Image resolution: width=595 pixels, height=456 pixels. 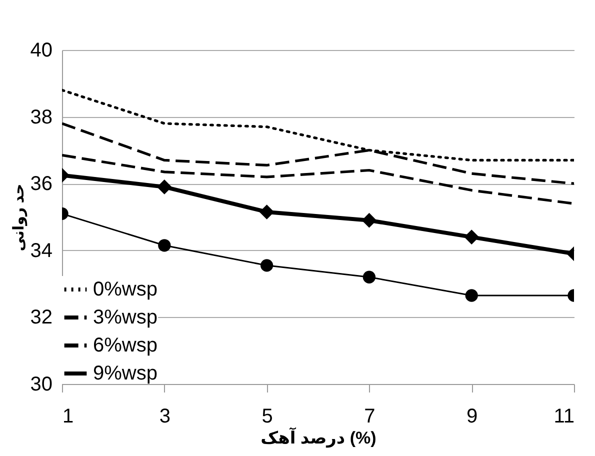 What do you see at coordinates (318, 437) in the screenshot?
I see `x-axis-title: درصد آهک (%)` at bounding box center [318, 437].